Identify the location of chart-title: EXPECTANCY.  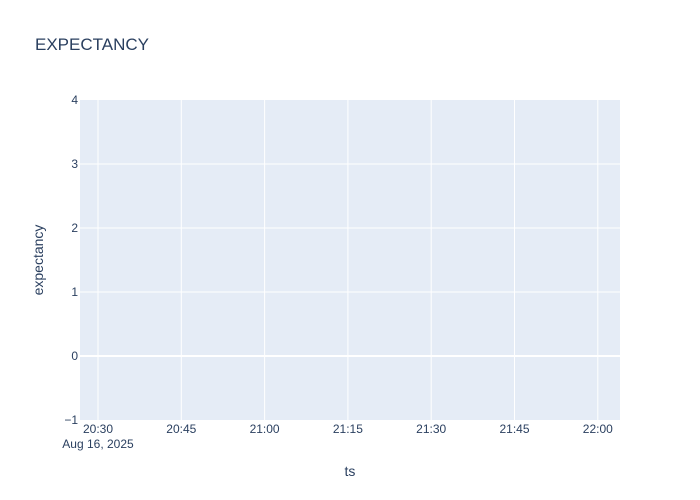
(92, 44).